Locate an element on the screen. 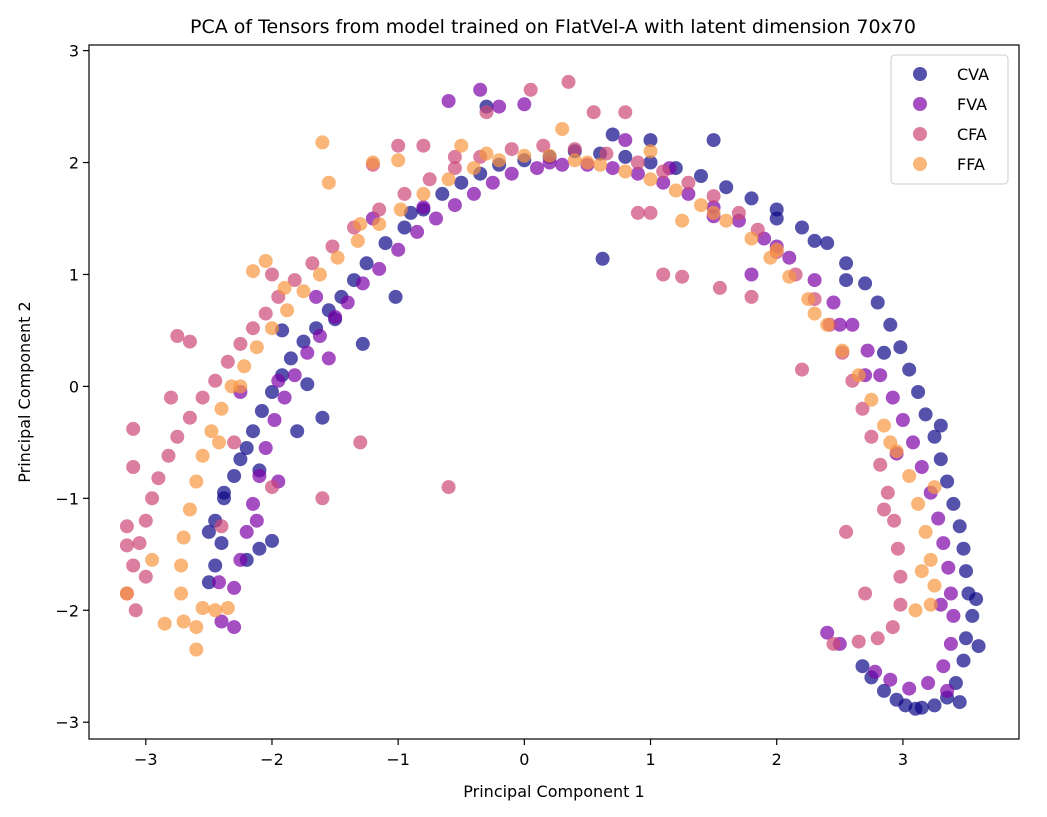 This screenshot has height=817, width=1047. x-tick-label: 3 is located at coordinates (903, 759).